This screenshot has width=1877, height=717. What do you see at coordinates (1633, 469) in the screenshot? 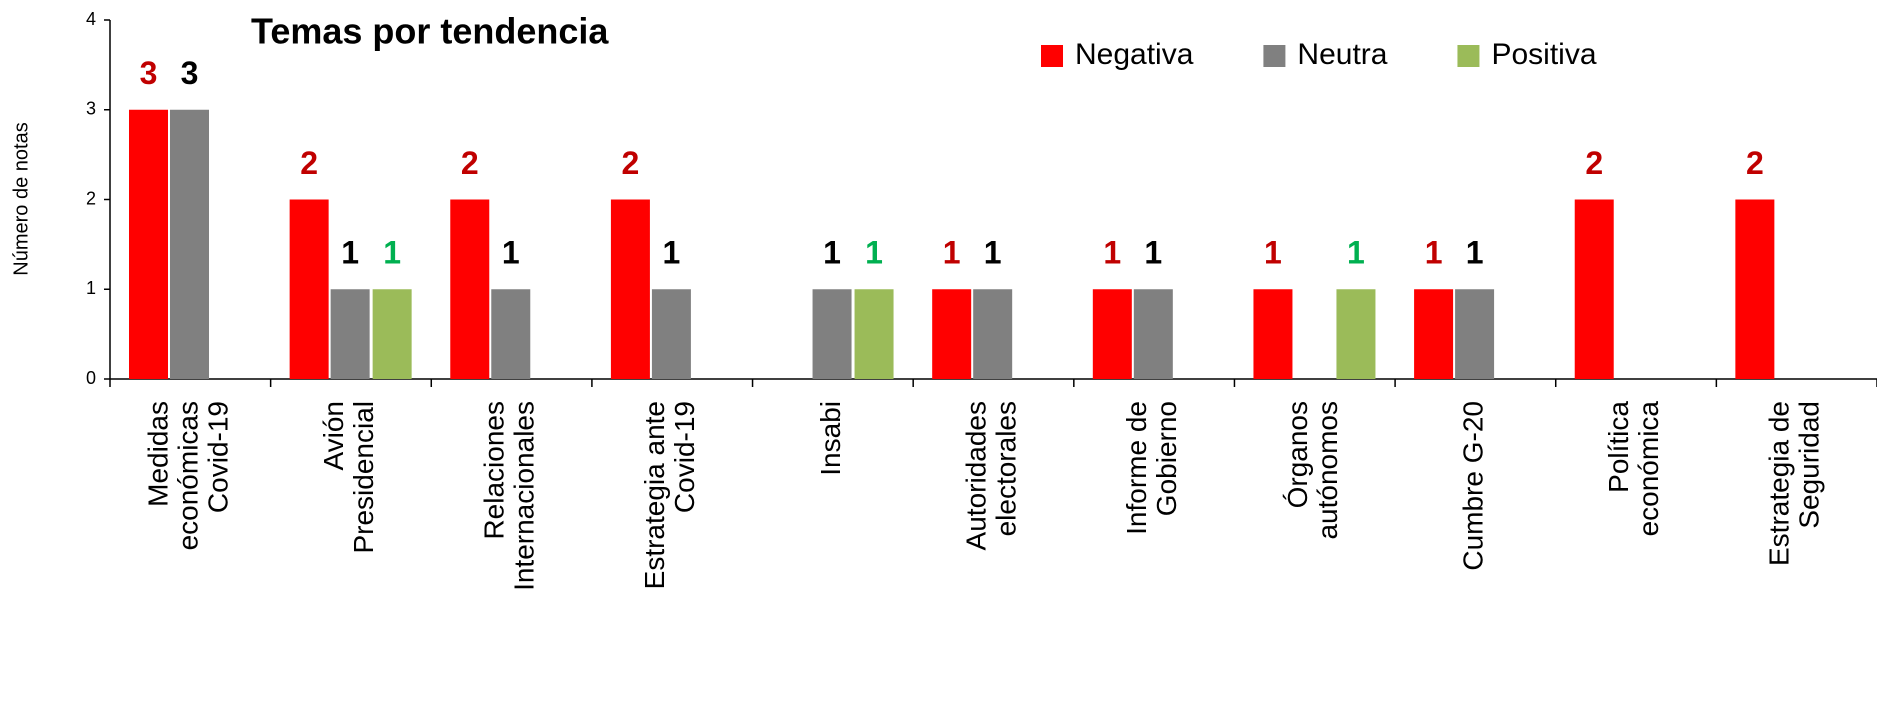
I see `x-tick-label: Políticaeconómica` at bounding box center [1633, 469].